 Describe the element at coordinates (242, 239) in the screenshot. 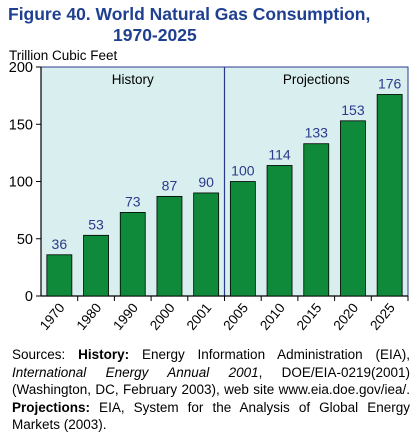

I see `bar-2005` at that location.